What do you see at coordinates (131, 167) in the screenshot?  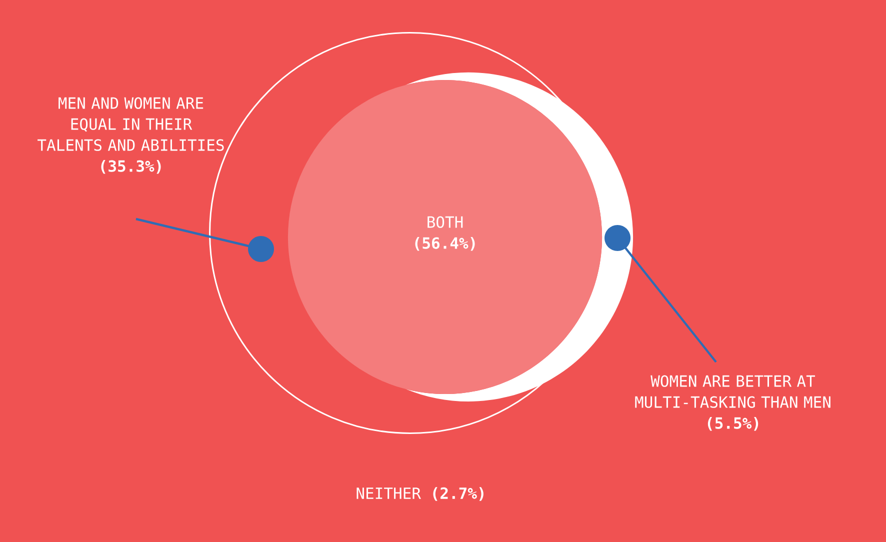 I see `data-label: (35.3%)` at bounding box center [131, 167].